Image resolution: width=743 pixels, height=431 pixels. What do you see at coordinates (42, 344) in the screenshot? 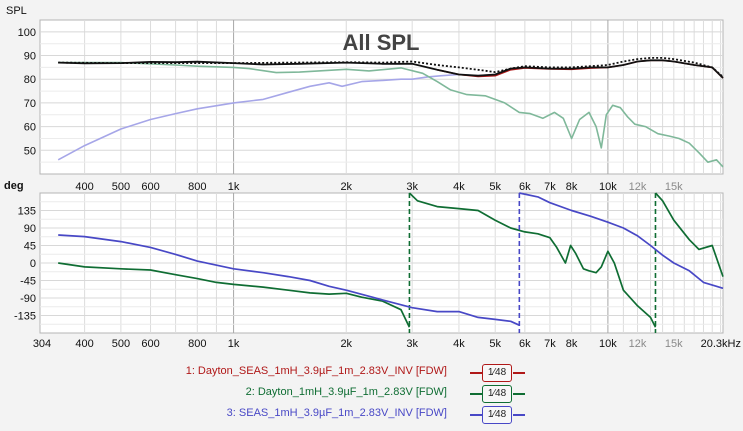
I see `x-tick-label: 304` at bounding box center [42, 344].